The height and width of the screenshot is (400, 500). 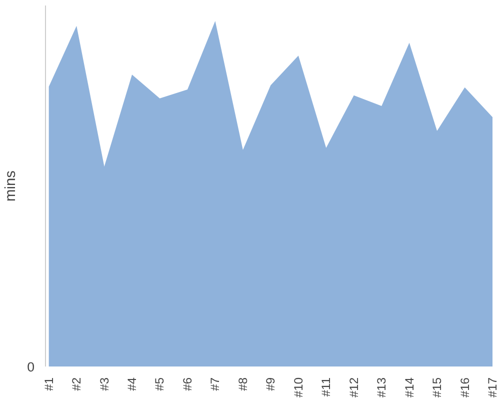 What do you see at coordinates (353, 387) in the screenshot?
I see `x-tick-label: #12` at bounding box center [353, 387].